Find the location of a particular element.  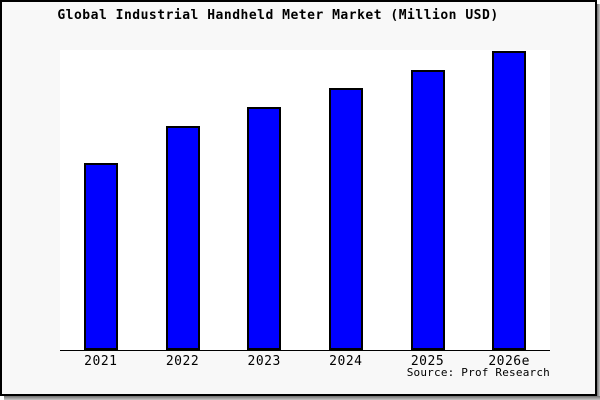

x-tick-label-2023: 2023 is located at coordinates (264, 361).